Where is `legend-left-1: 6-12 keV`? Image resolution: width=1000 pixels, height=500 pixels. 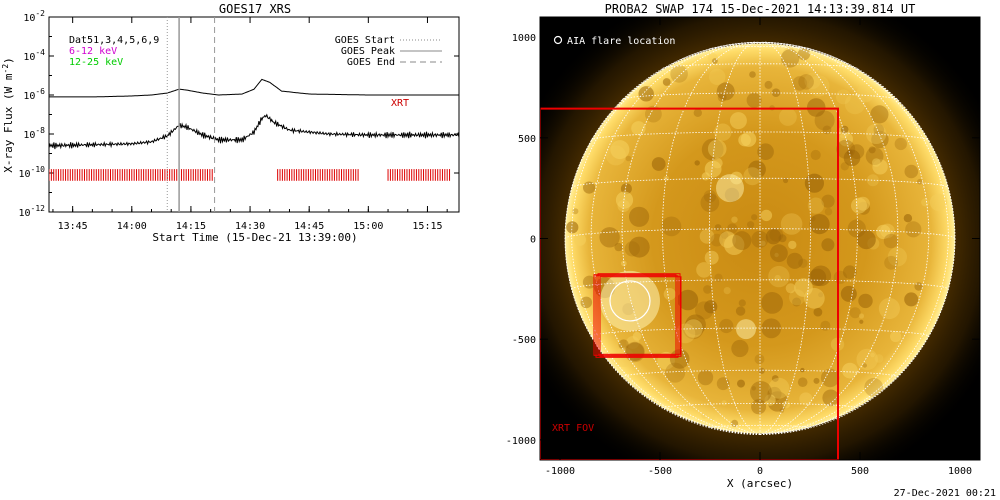 legend-left-1: 6-12 keV is located at coordinates (93, 51).